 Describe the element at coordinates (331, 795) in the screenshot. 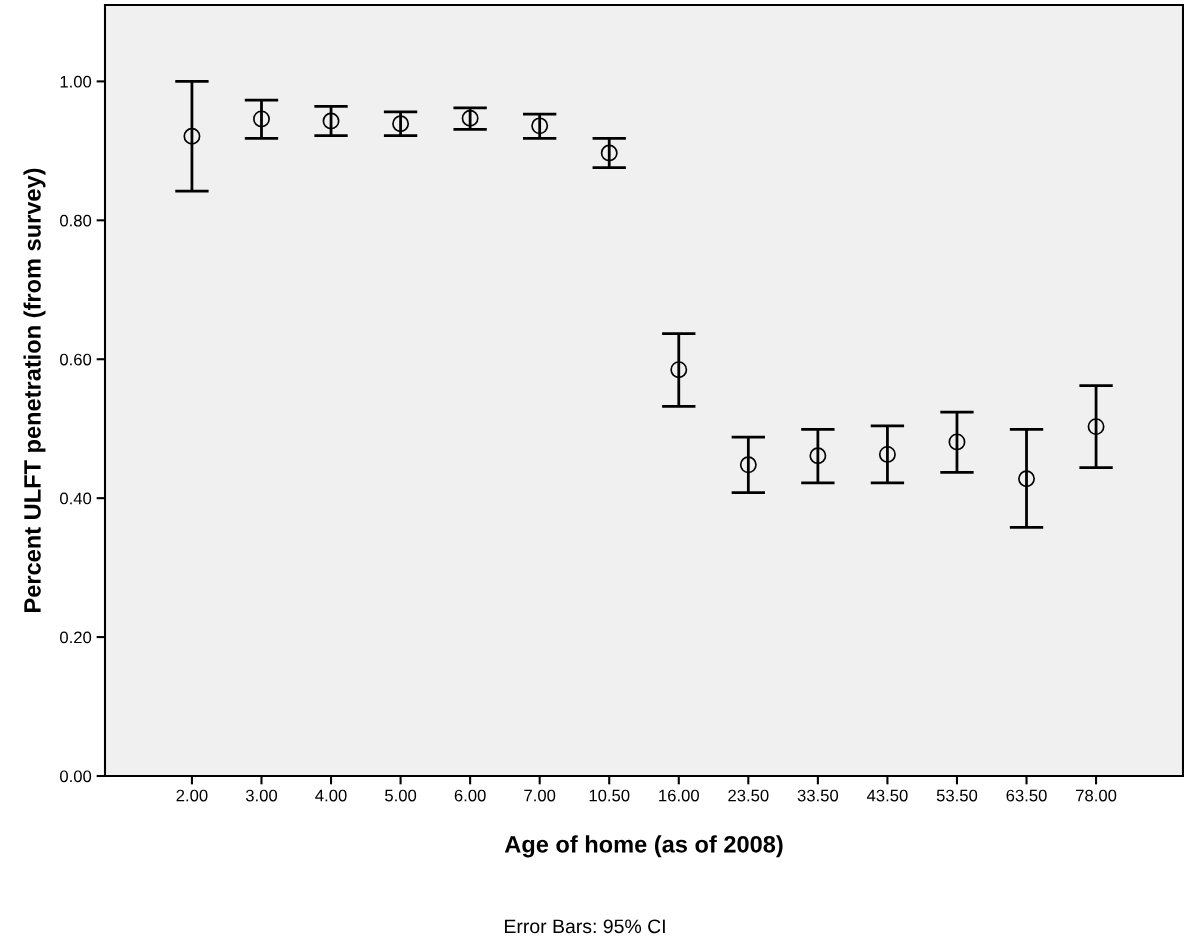

I see `x-tick-label: 4.00` at that location.